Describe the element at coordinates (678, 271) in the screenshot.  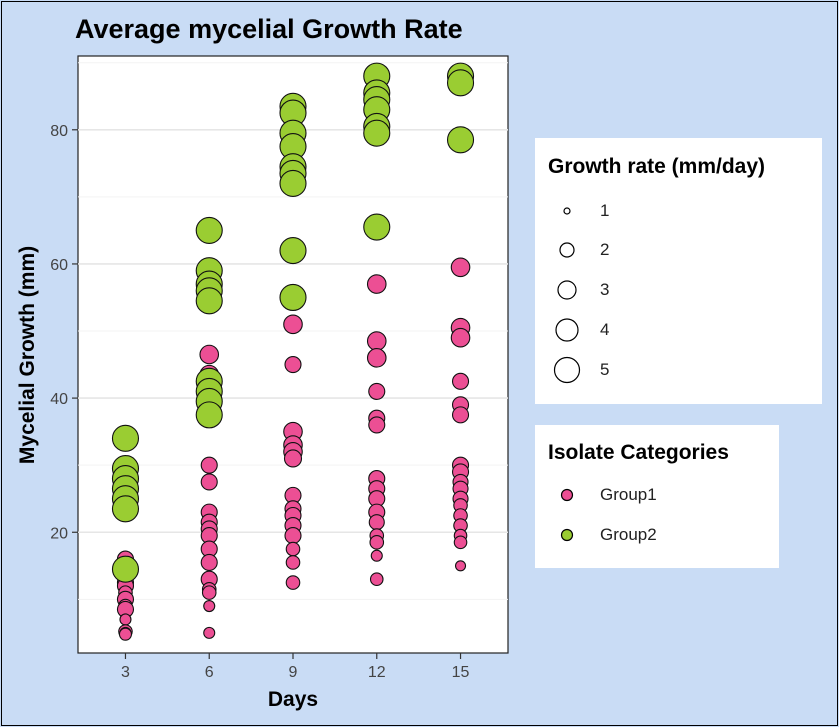
I see `size-legend: Growth rate (mm/day) 1 2 3 4 5` at that location.